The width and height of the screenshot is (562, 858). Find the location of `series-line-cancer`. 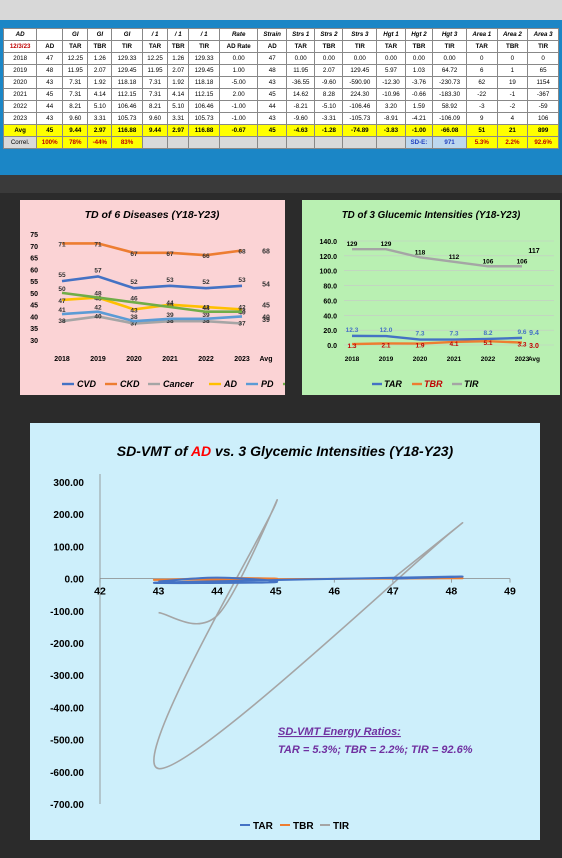

series-line-cancer is located at coordinates (152, 320).